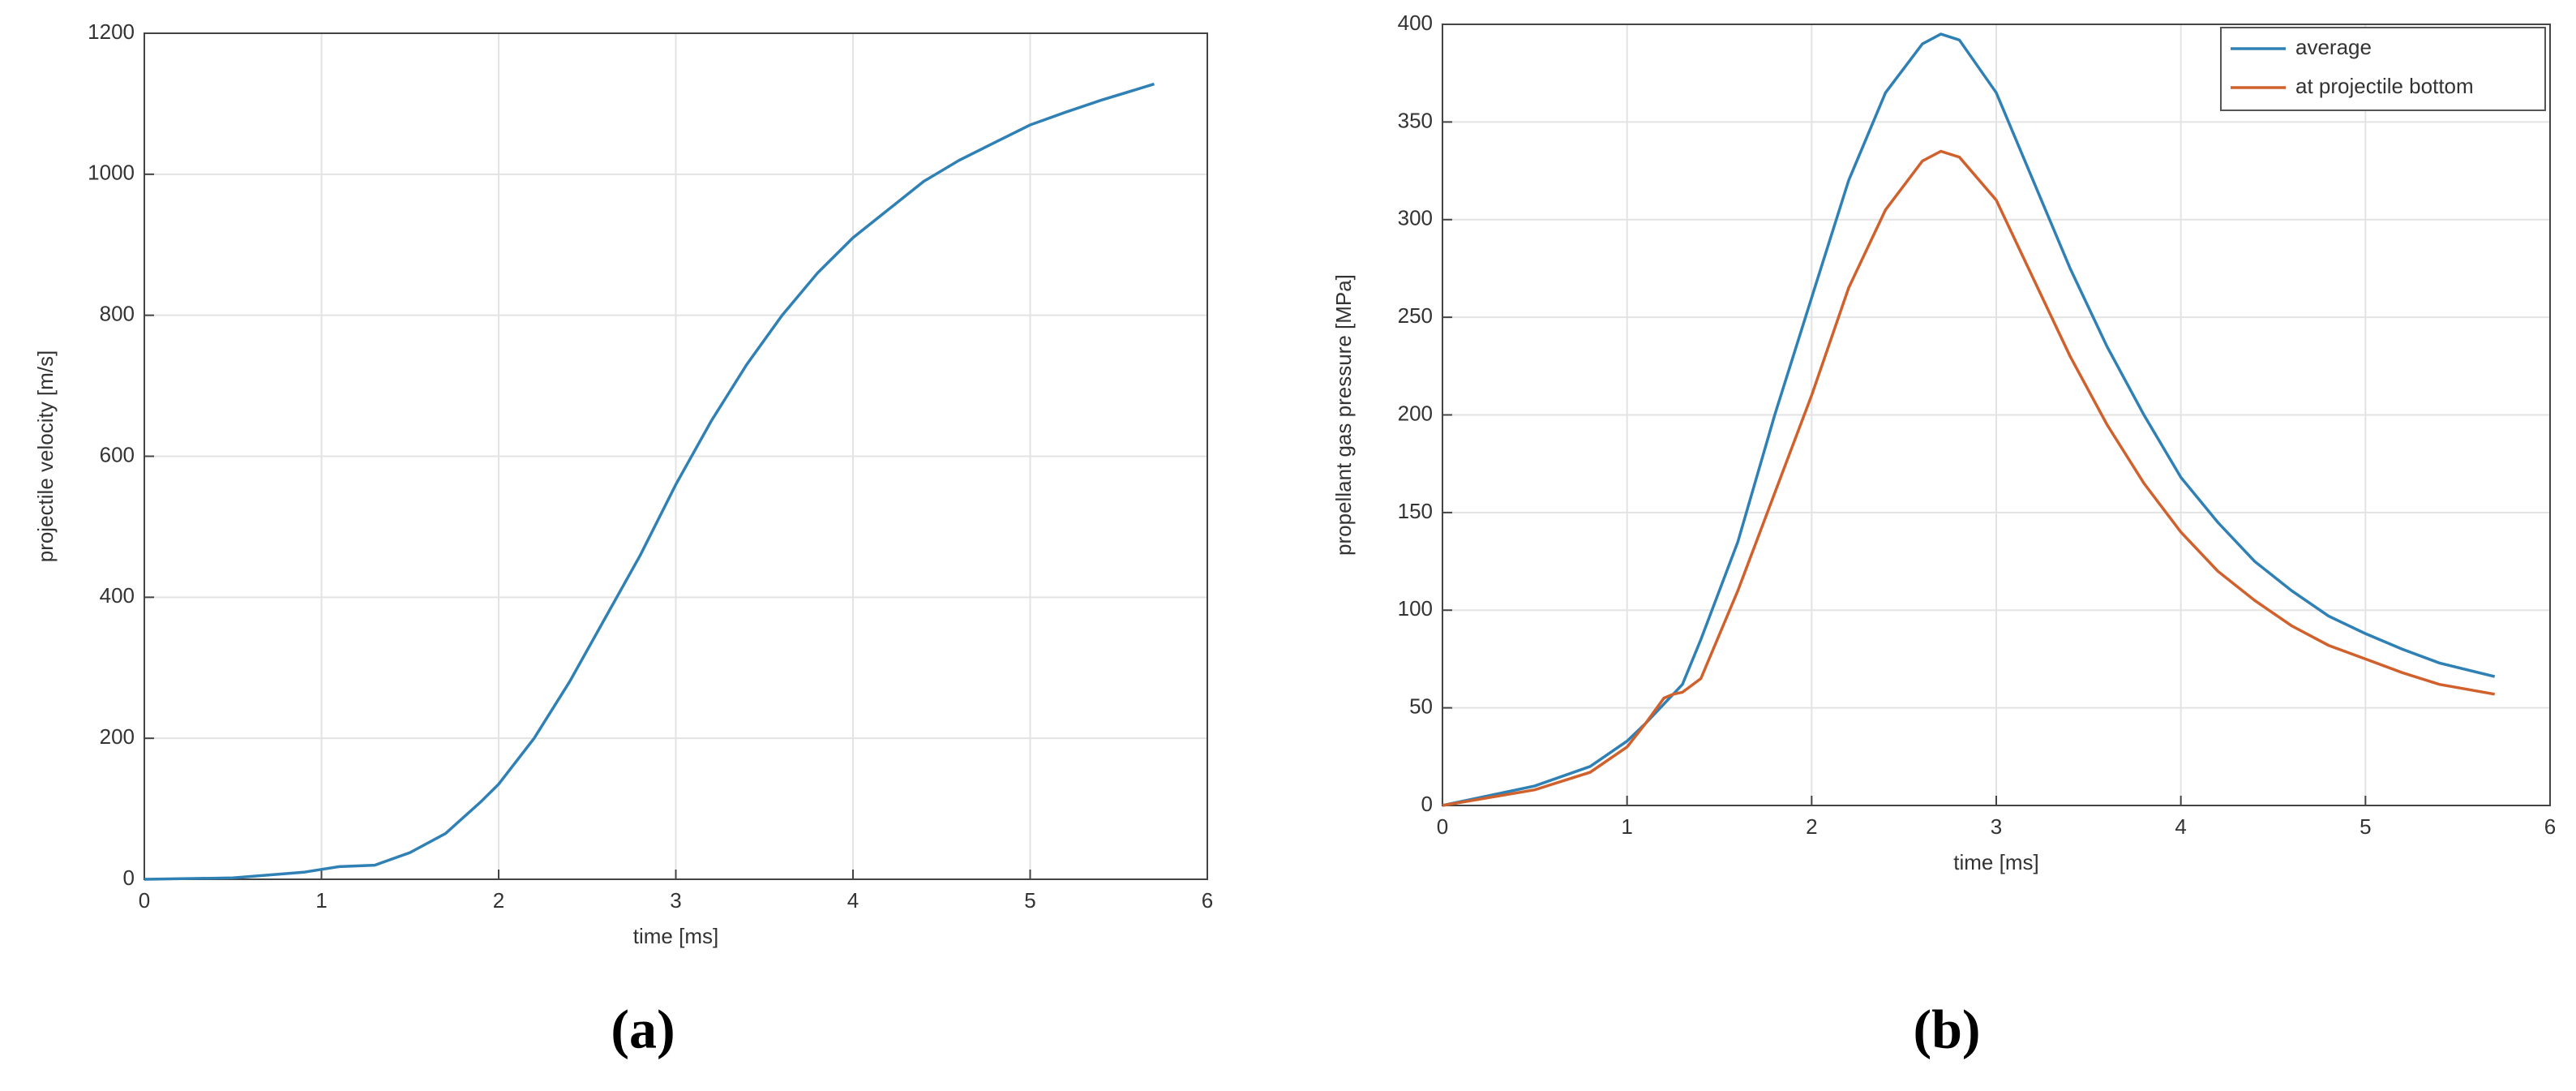  What do you see at coordinates (2333, 47) in the screenshot?
I see `legend-label: average` at bounding box center [2333, 47].